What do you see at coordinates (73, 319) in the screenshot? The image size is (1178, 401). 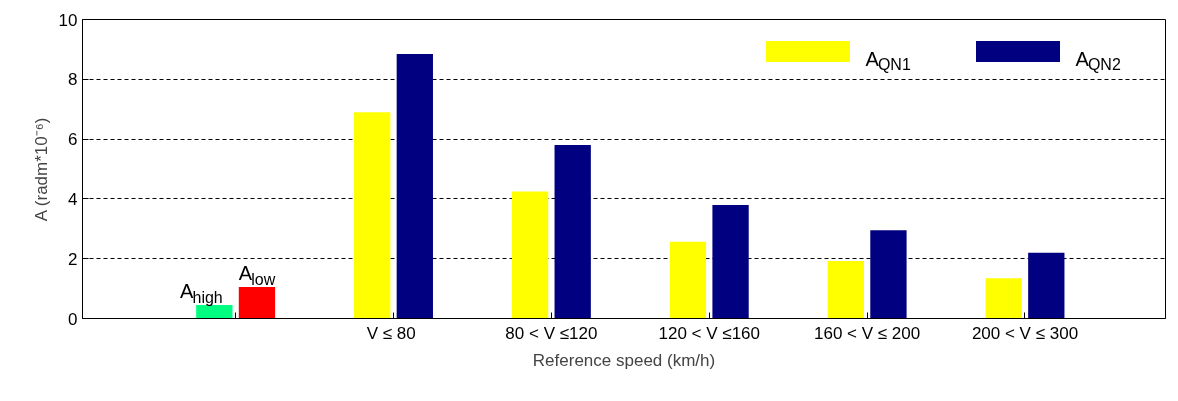 I see `y-tick-label: 0` at bounding box center [73, 319].